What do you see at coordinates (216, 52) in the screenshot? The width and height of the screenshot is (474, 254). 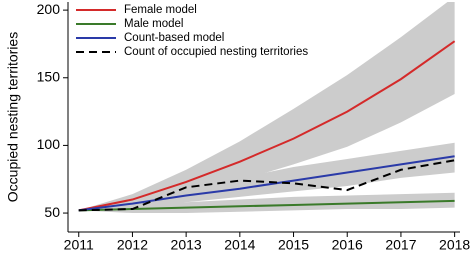 I see `legend-label: Count of occupied nesting territories` at bounding box center [216, 52].